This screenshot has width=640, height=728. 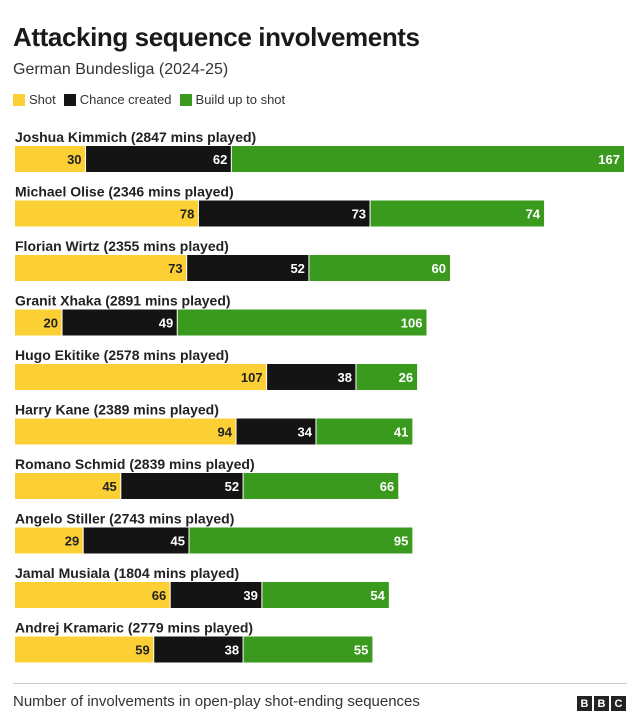 I want to click on data-label-shot: 94, so click(x=225, y=432).